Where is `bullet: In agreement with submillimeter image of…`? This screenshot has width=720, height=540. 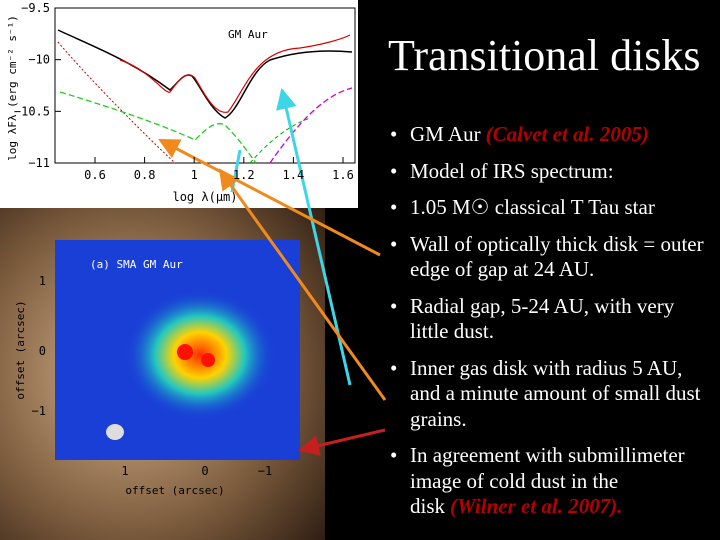
bullet: In agreement with submillimeter image of… is located at coordinates (551, 481).